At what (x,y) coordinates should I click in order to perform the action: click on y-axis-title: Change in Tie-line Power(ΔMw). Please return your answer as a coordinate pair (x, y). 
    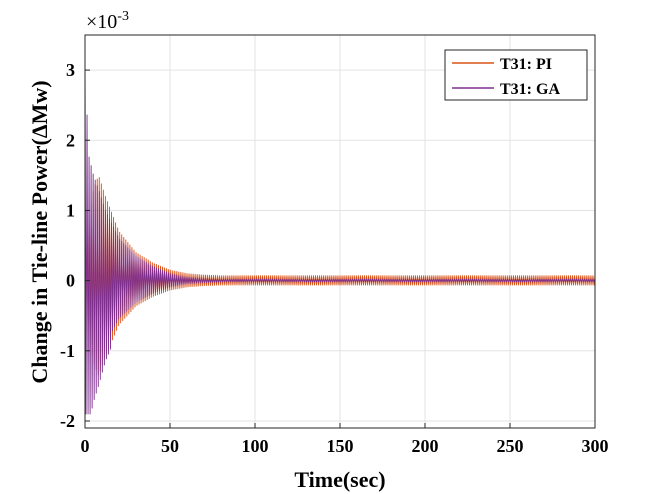
    Looking at the image, I should click on (39, 231).